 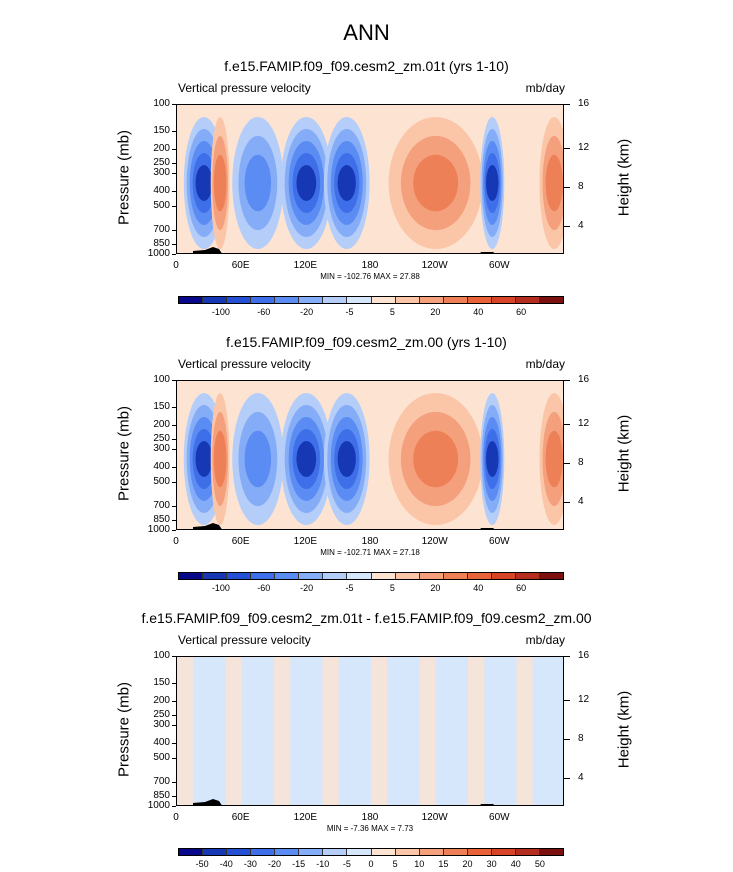 What do you see at coordinates (539, 864) in the screenshot?
I see `colorbar-label: 50` at bounding box center [539, 864].